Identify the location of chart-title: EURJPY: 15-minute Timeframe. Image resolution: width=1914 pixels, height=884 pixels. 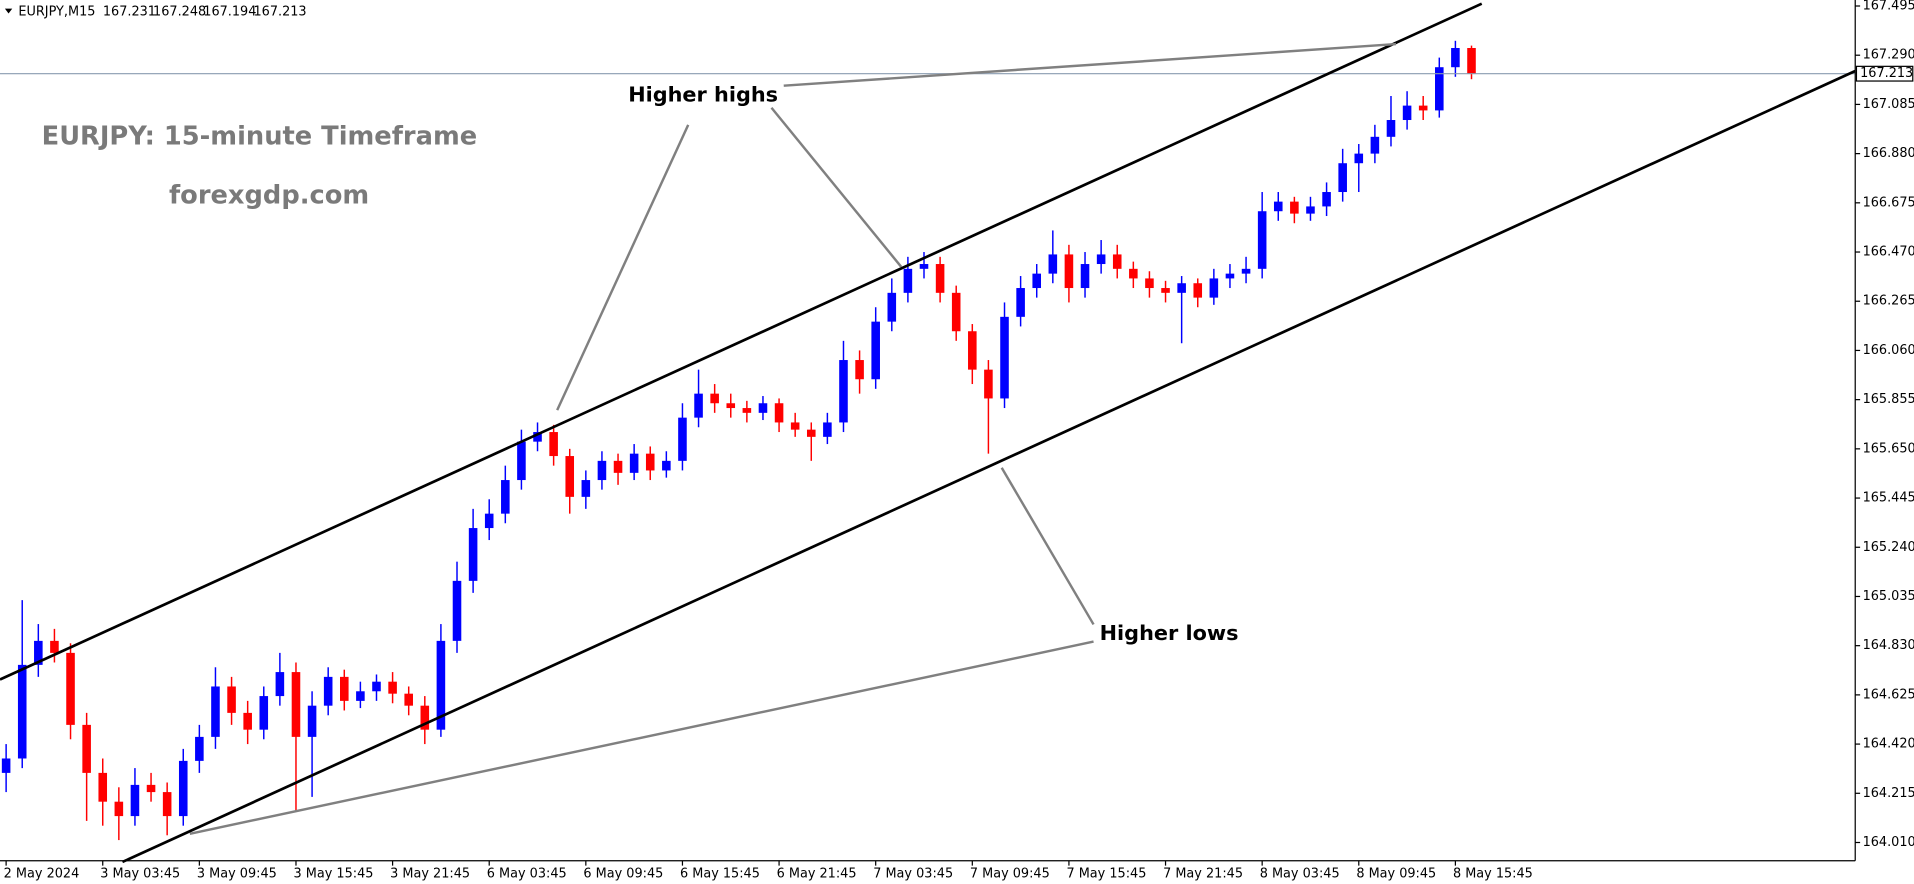
(260, 137).